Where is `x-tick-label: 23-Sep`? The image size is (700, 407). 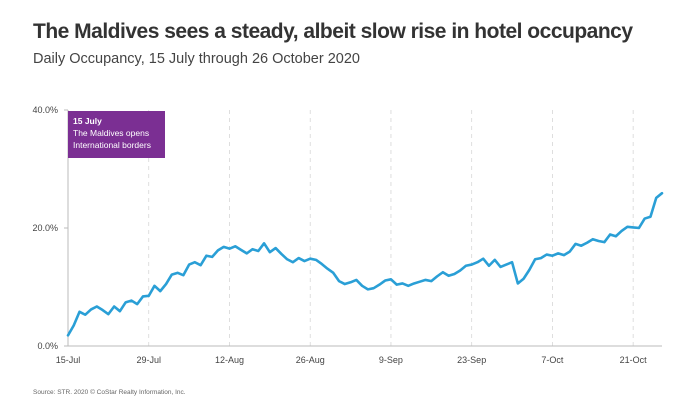
x-tick-label: 23-Sep is located at coordinates (471, 360).